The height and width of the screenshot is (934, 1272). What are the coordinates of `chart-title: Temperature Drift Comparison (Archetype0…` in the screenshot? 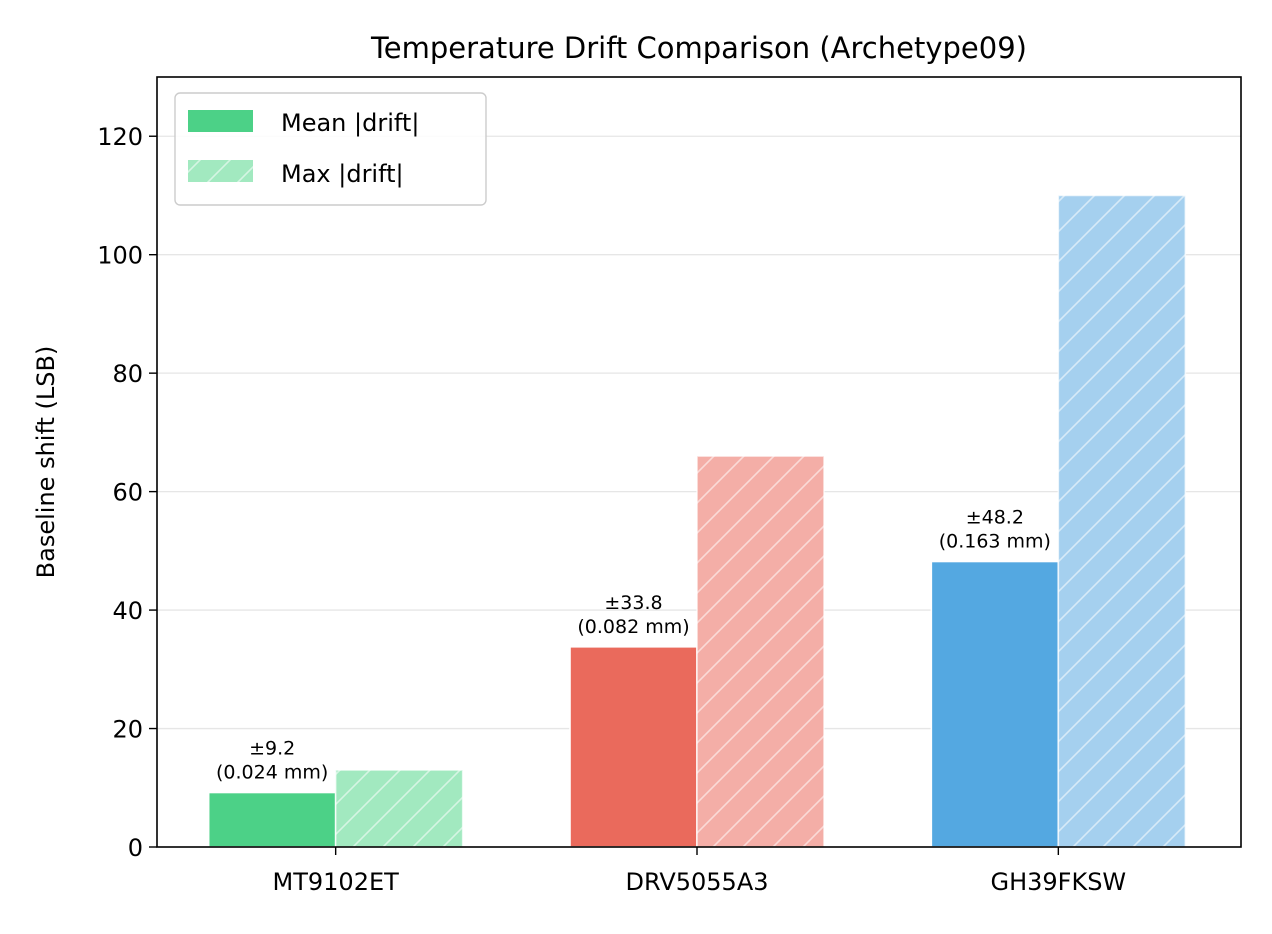 It's located at (698, 48).